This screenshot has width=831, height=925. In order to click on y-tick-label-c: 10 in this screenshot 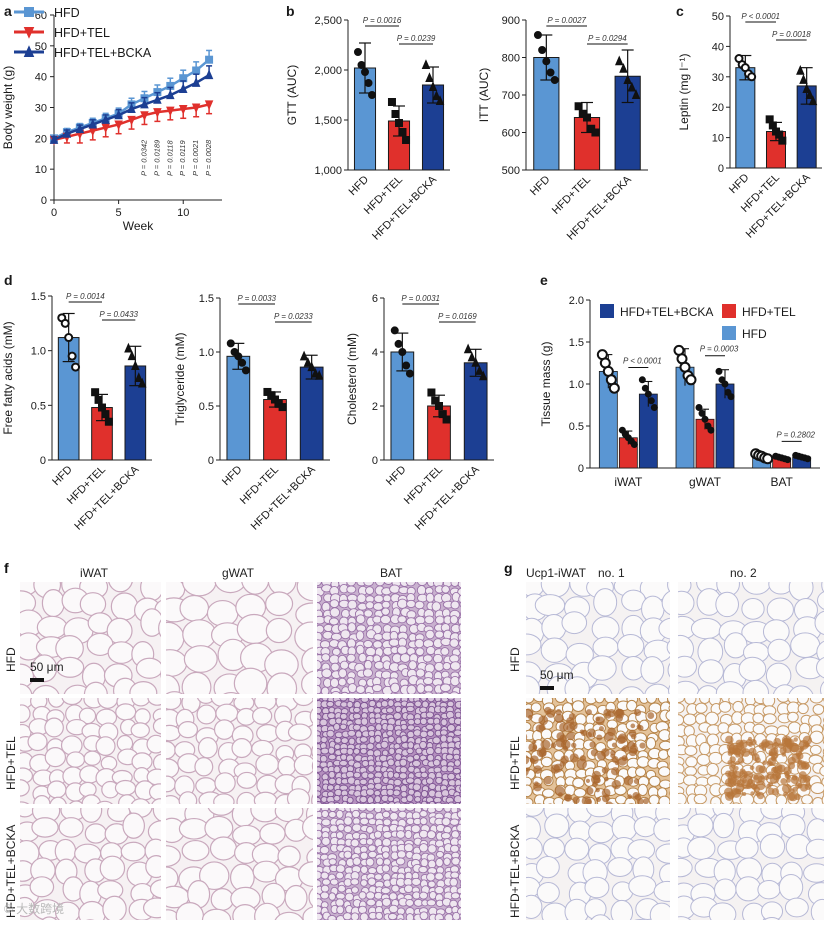, I will do `click(718, 139)`.